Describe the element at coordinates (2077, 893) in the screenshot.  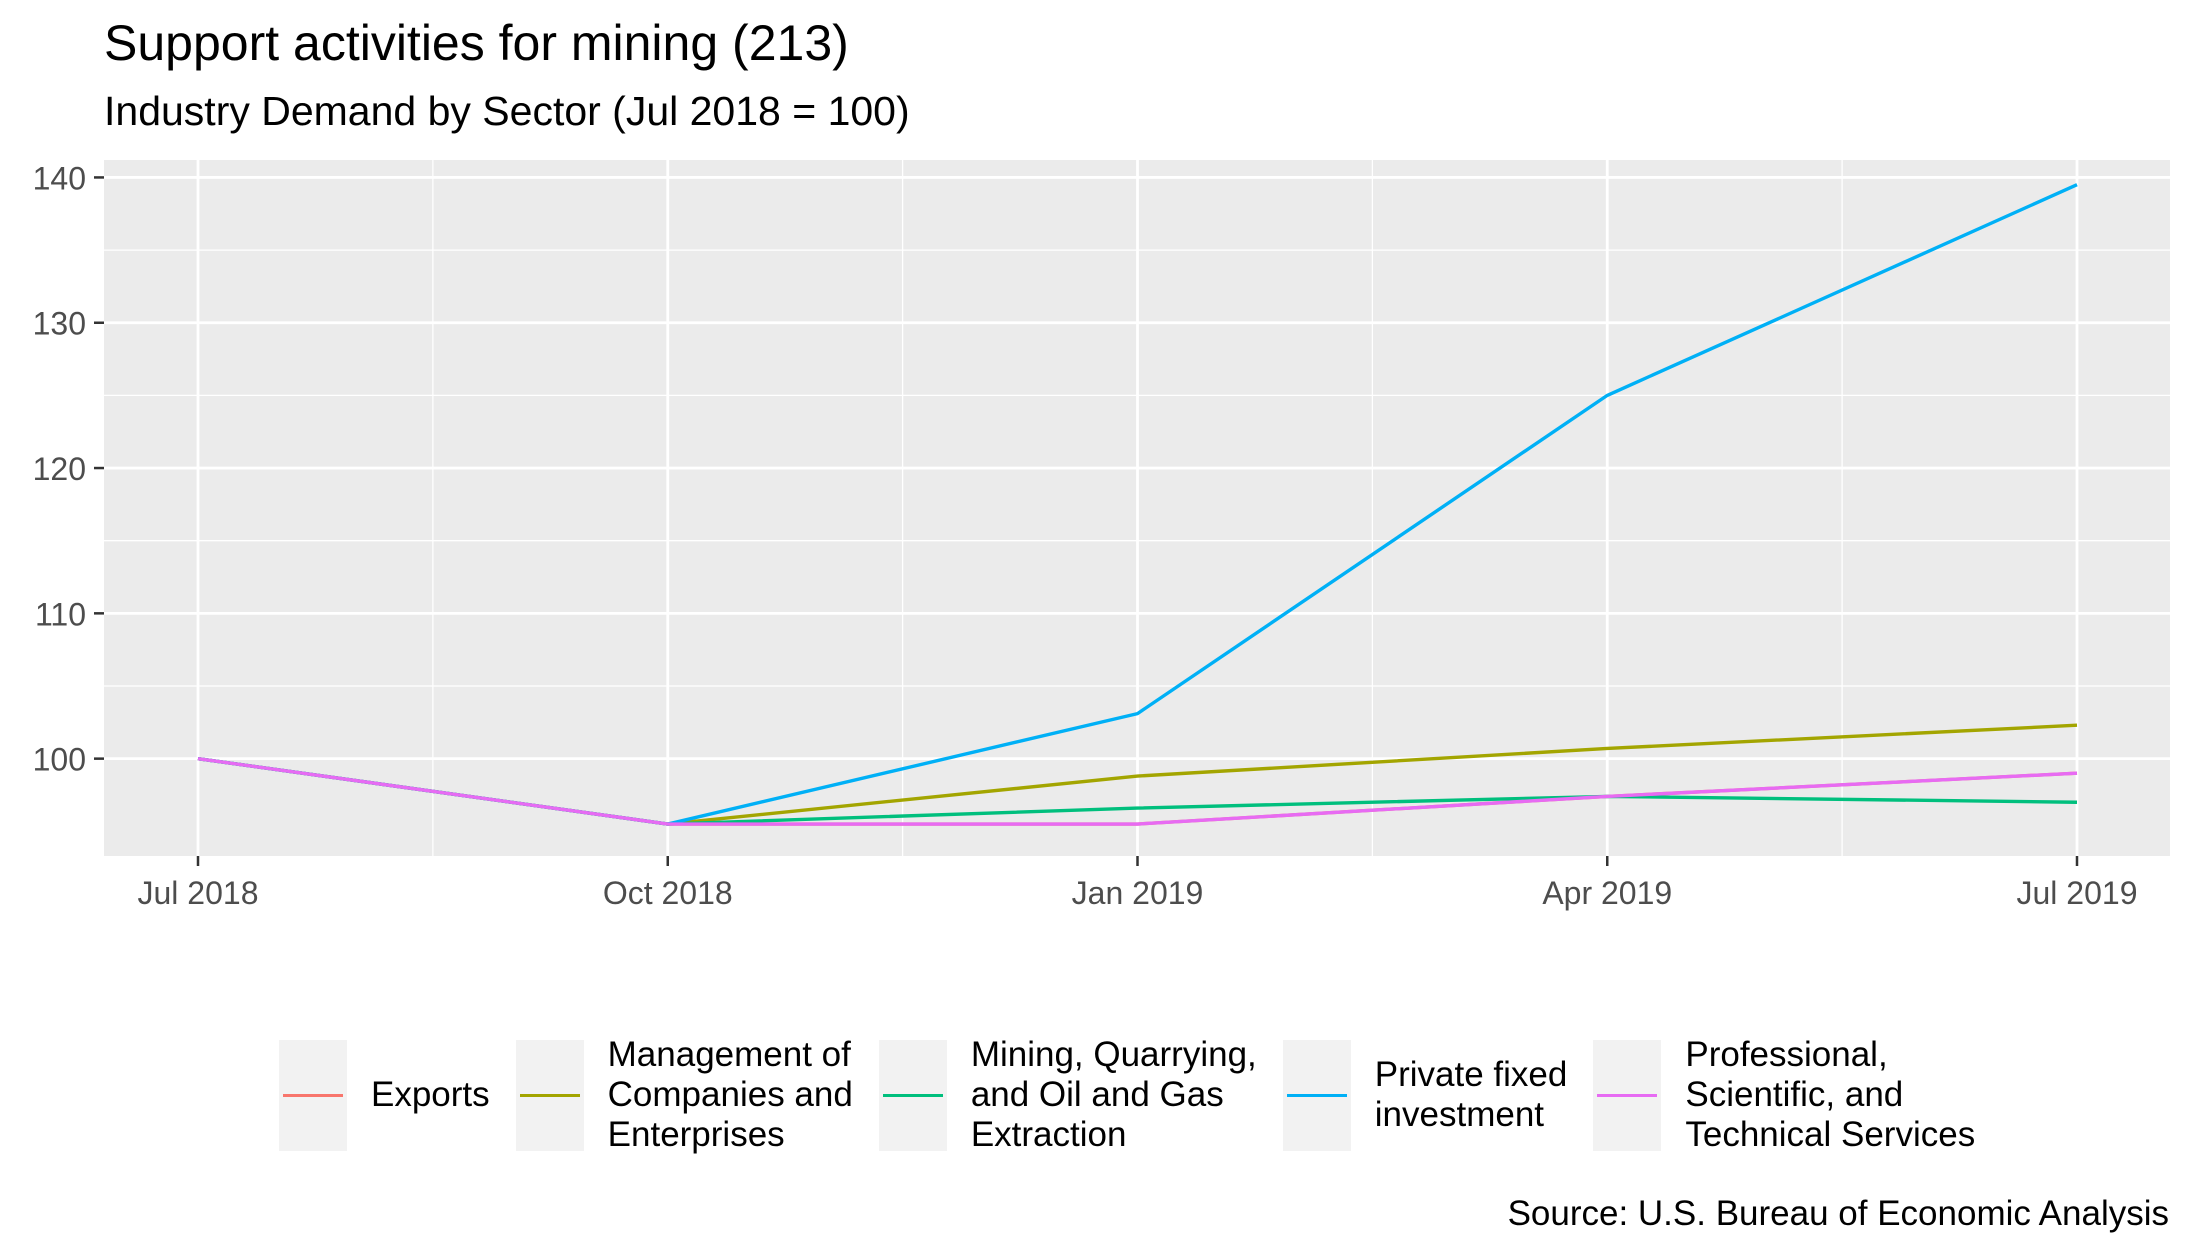
I see `x-tick-label: Jul 2019` at that location.